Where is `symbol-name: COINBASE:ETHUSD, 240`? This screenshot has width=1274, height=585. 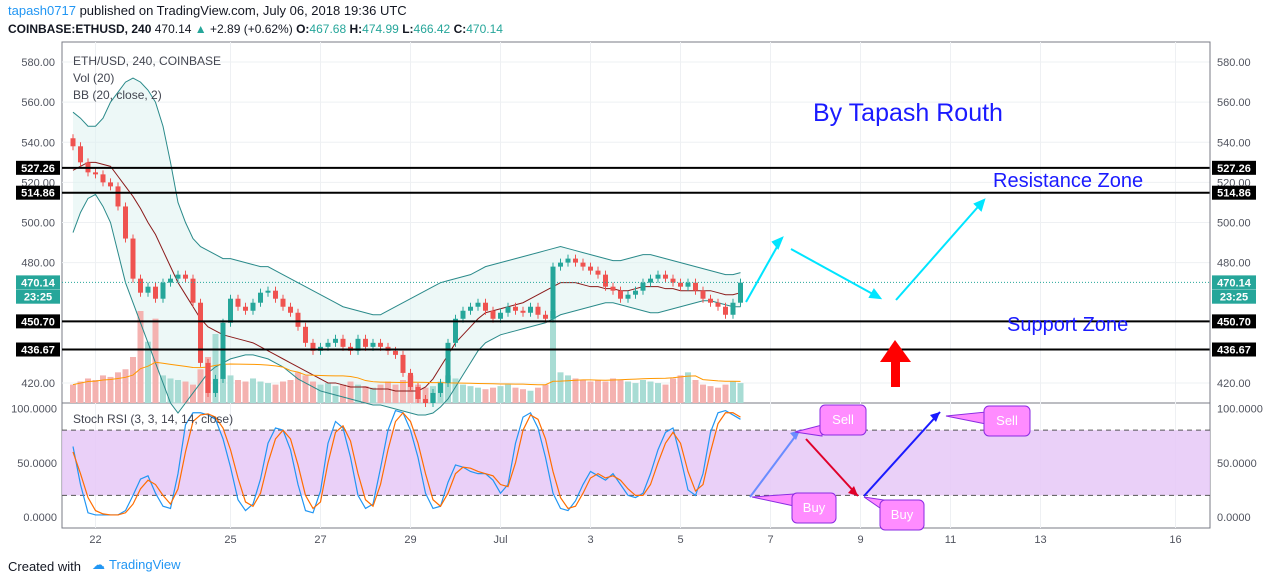
symbol-name: COINBASE:ETHUSD, 240 is located at coordinates (80, 29).